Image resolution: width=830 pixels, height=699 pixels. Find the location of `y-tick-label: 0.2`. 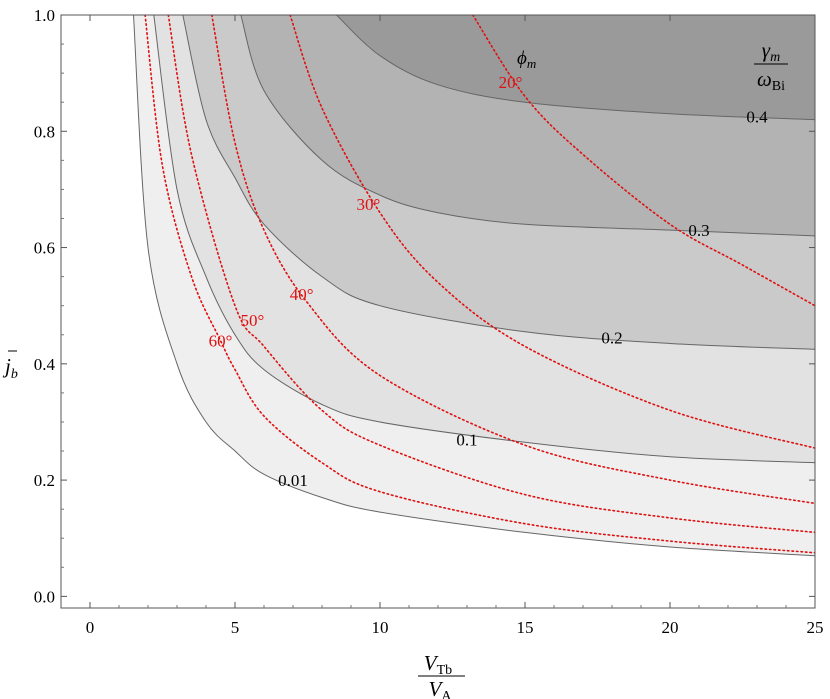

y-tick-label: 0.2 is located at coordinates (44, 480).